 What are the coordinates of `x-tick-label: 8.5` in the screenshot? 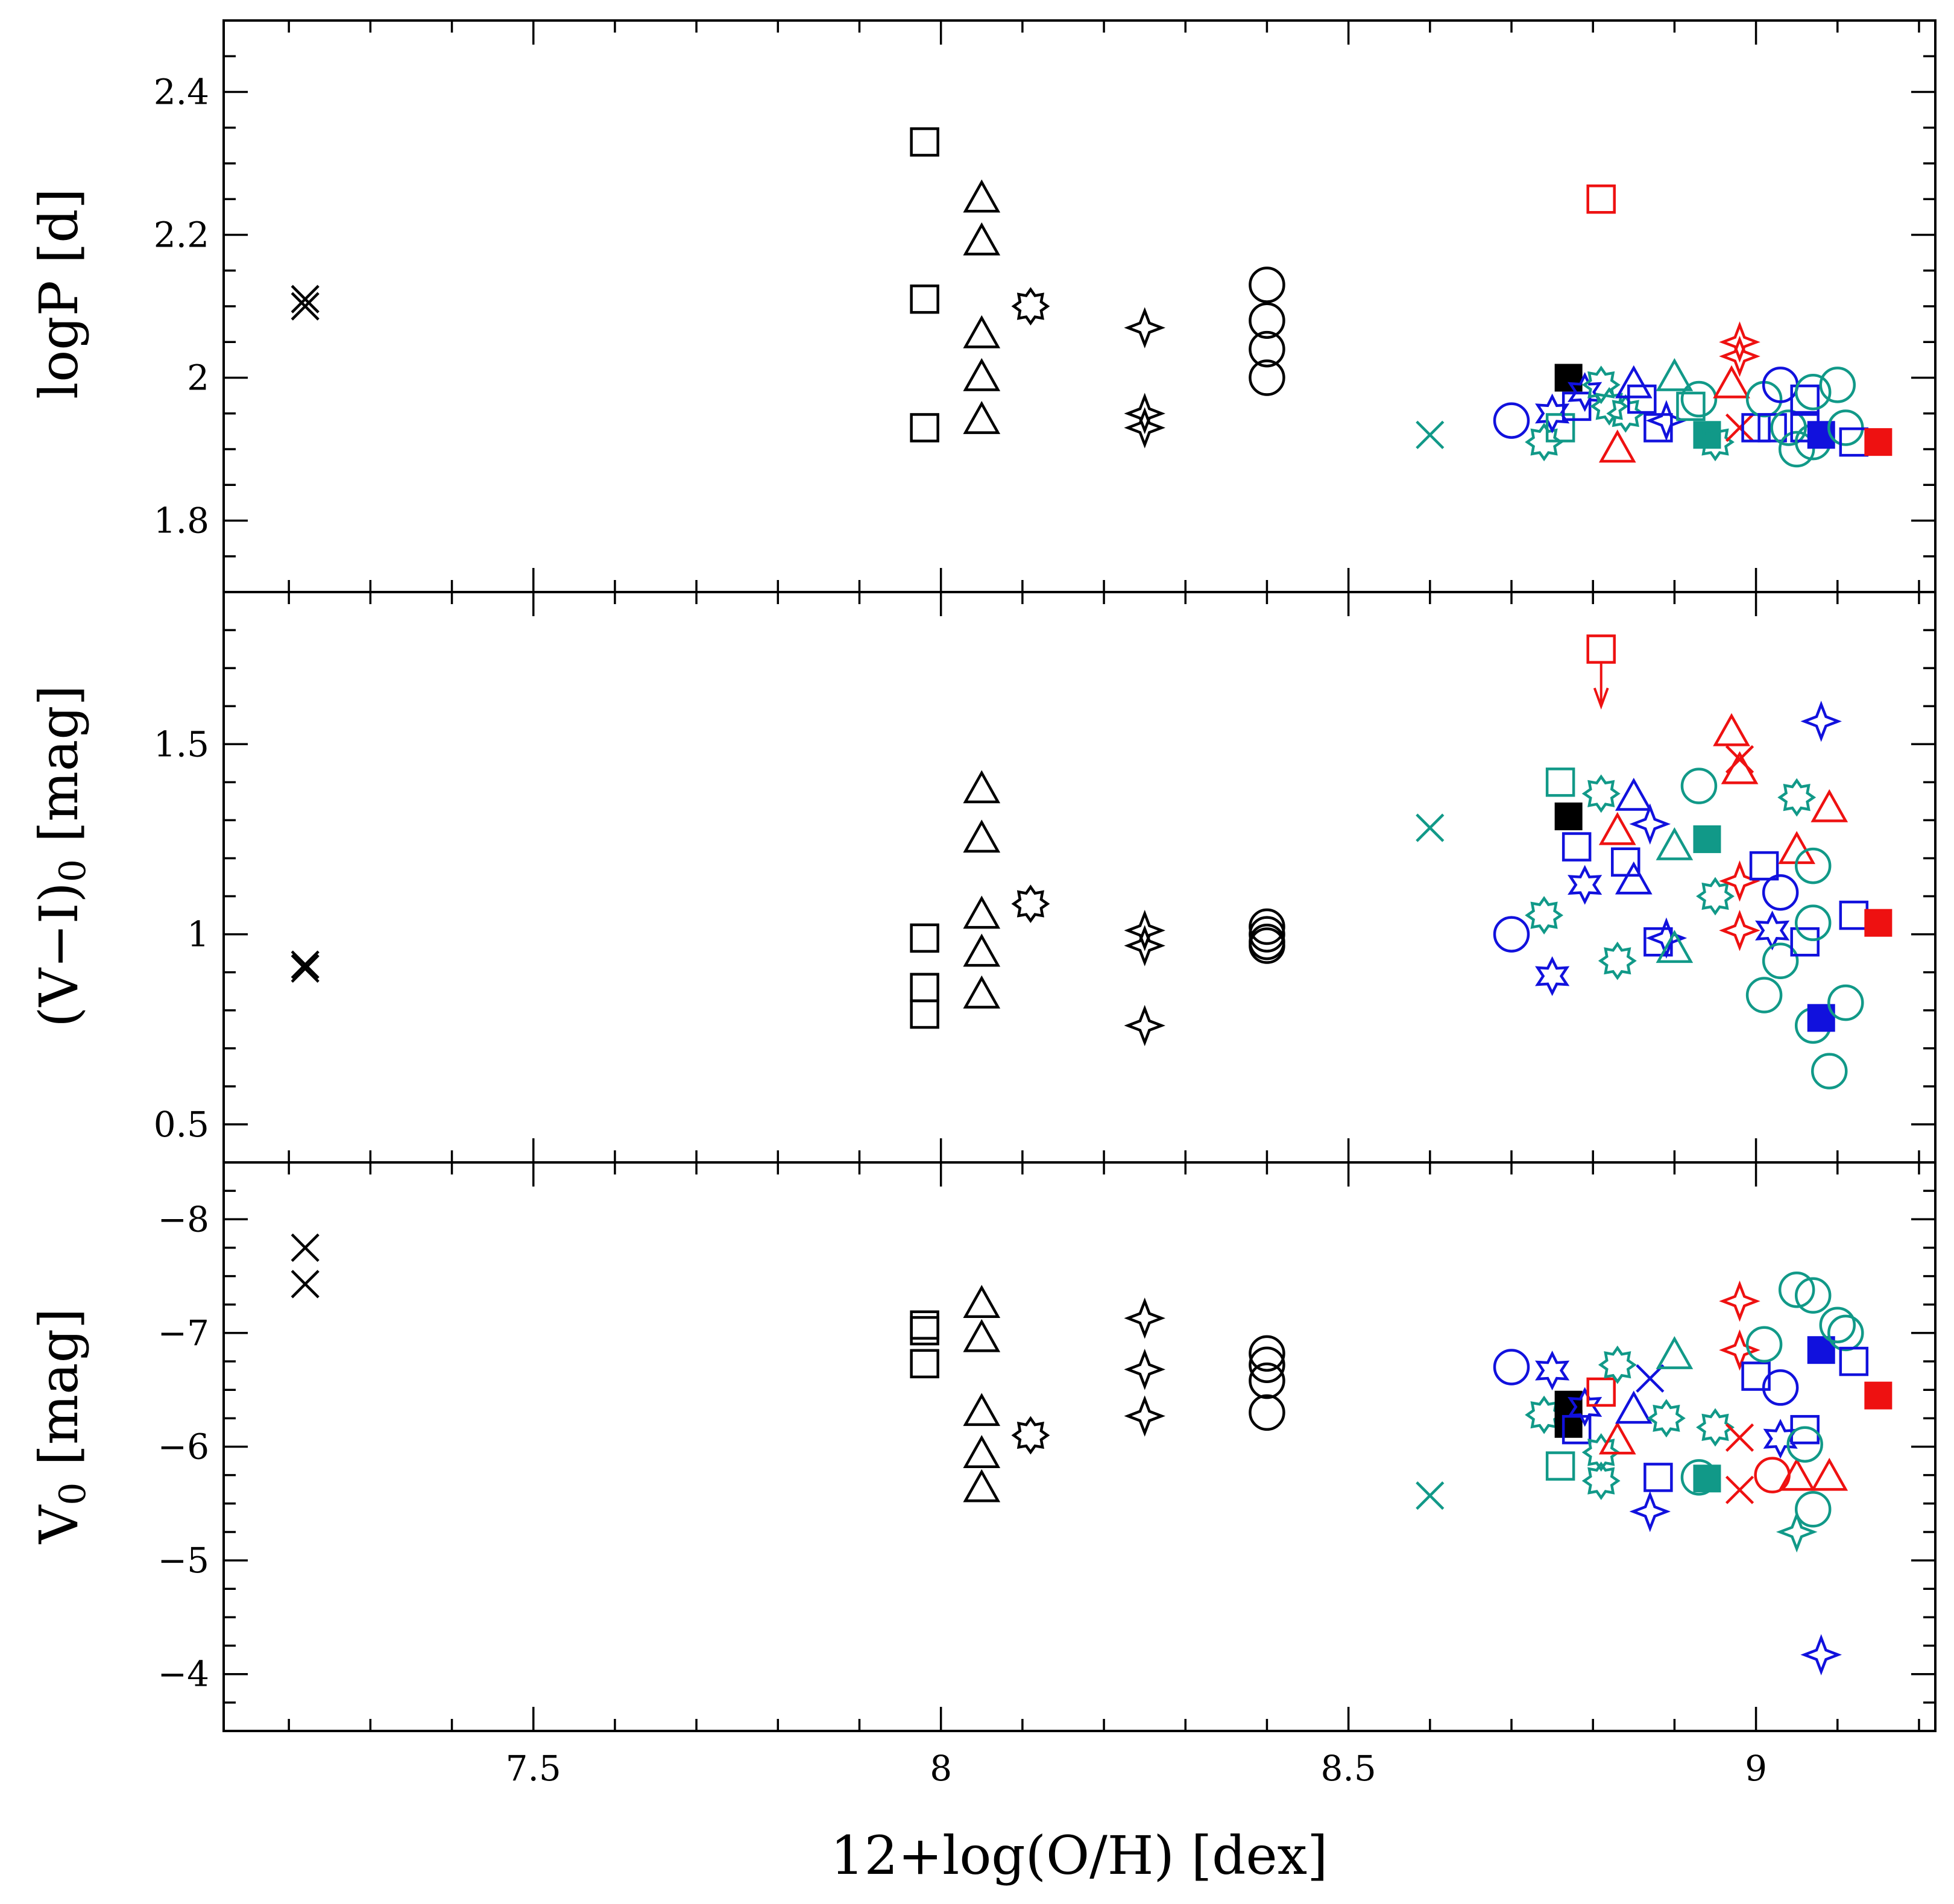 It's located at (1348, 1768).